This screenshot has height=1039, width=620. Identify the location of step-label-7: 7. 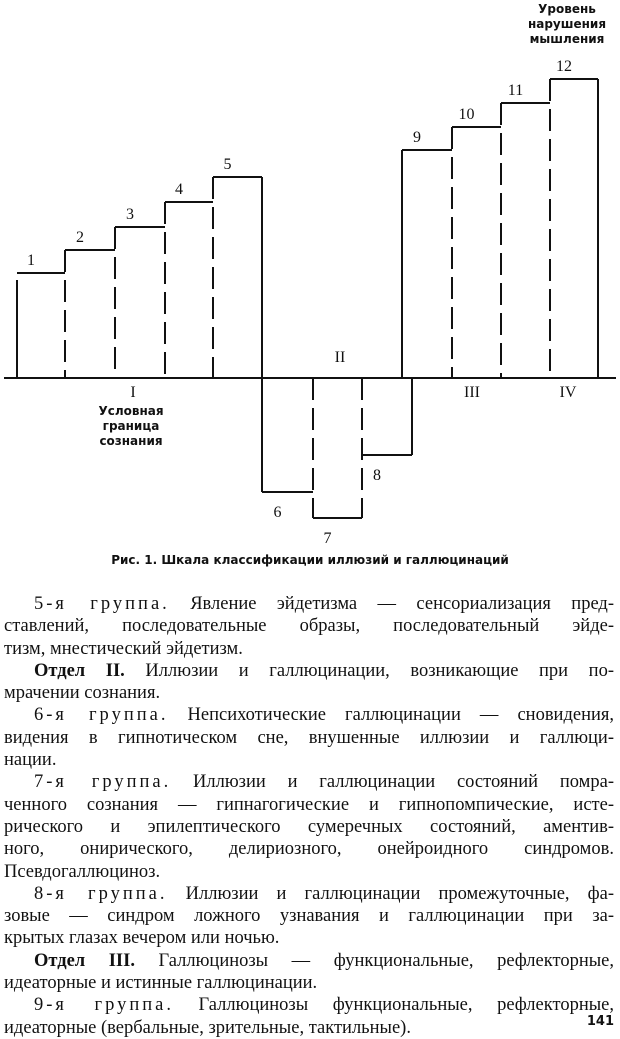
(328, 538).